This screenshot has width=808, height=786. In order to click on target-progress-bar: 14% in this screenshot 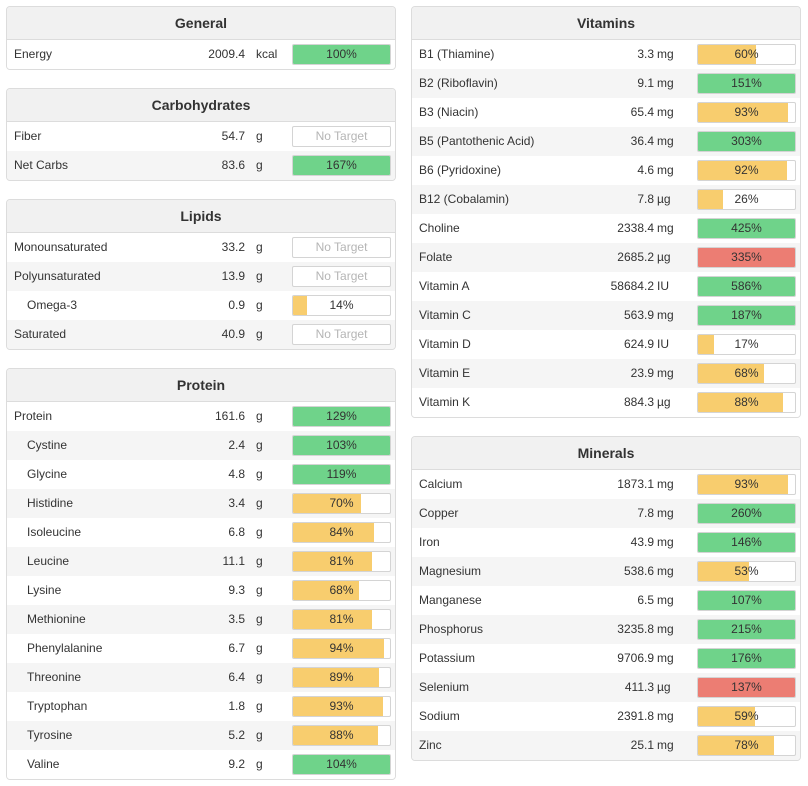, I will do `click(341, 305)`.